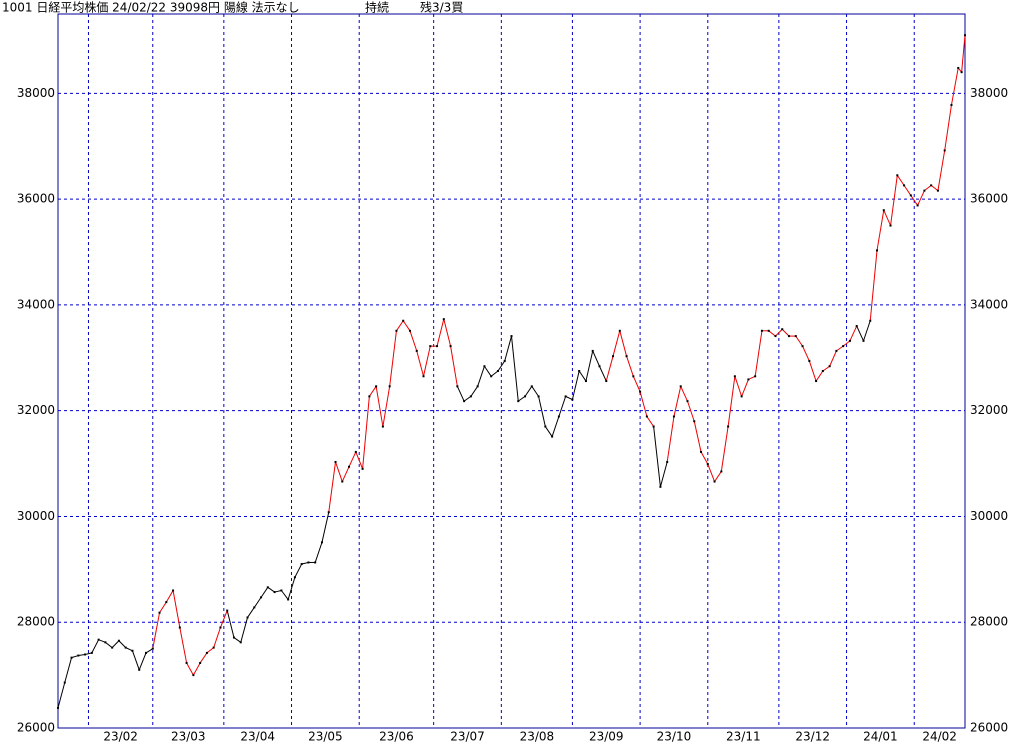 This screenshot has width=1024, height=745. I want to click on x-tick-label: 23/02, so click(120, 737).